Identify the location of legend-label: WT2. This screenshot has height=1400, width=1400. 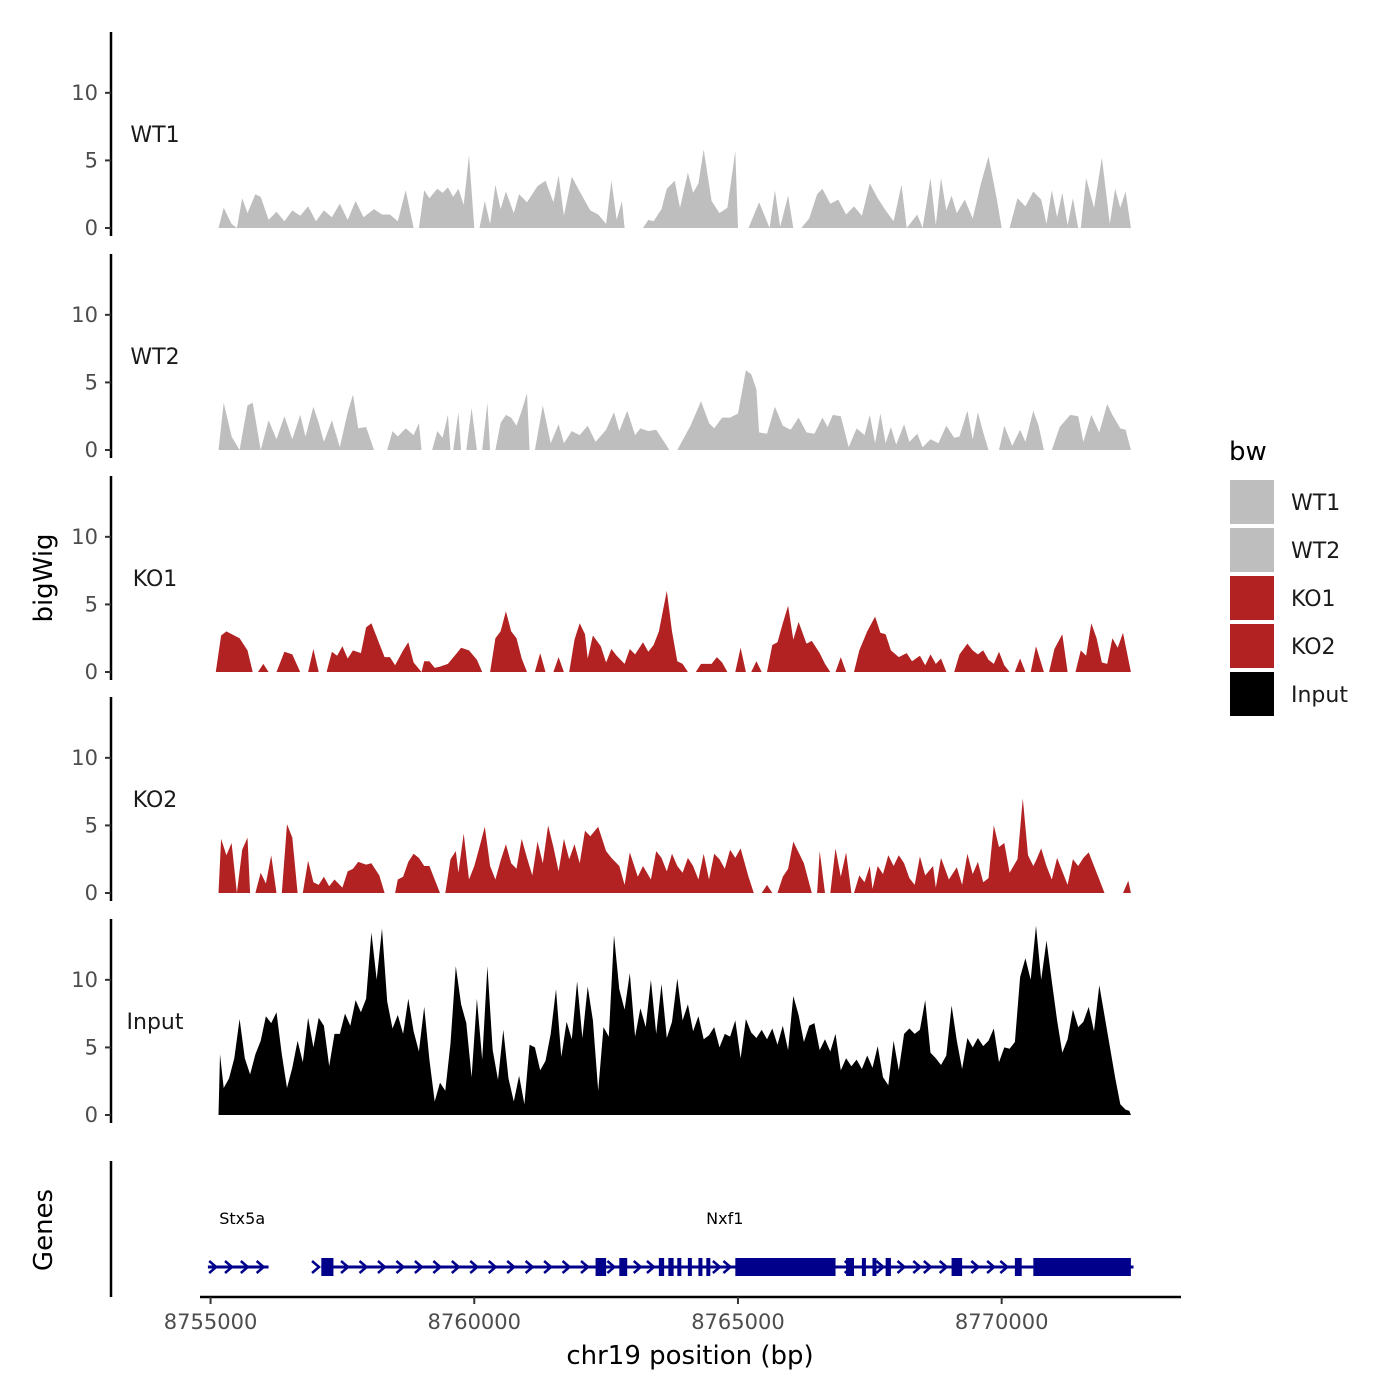
(1315, 551).